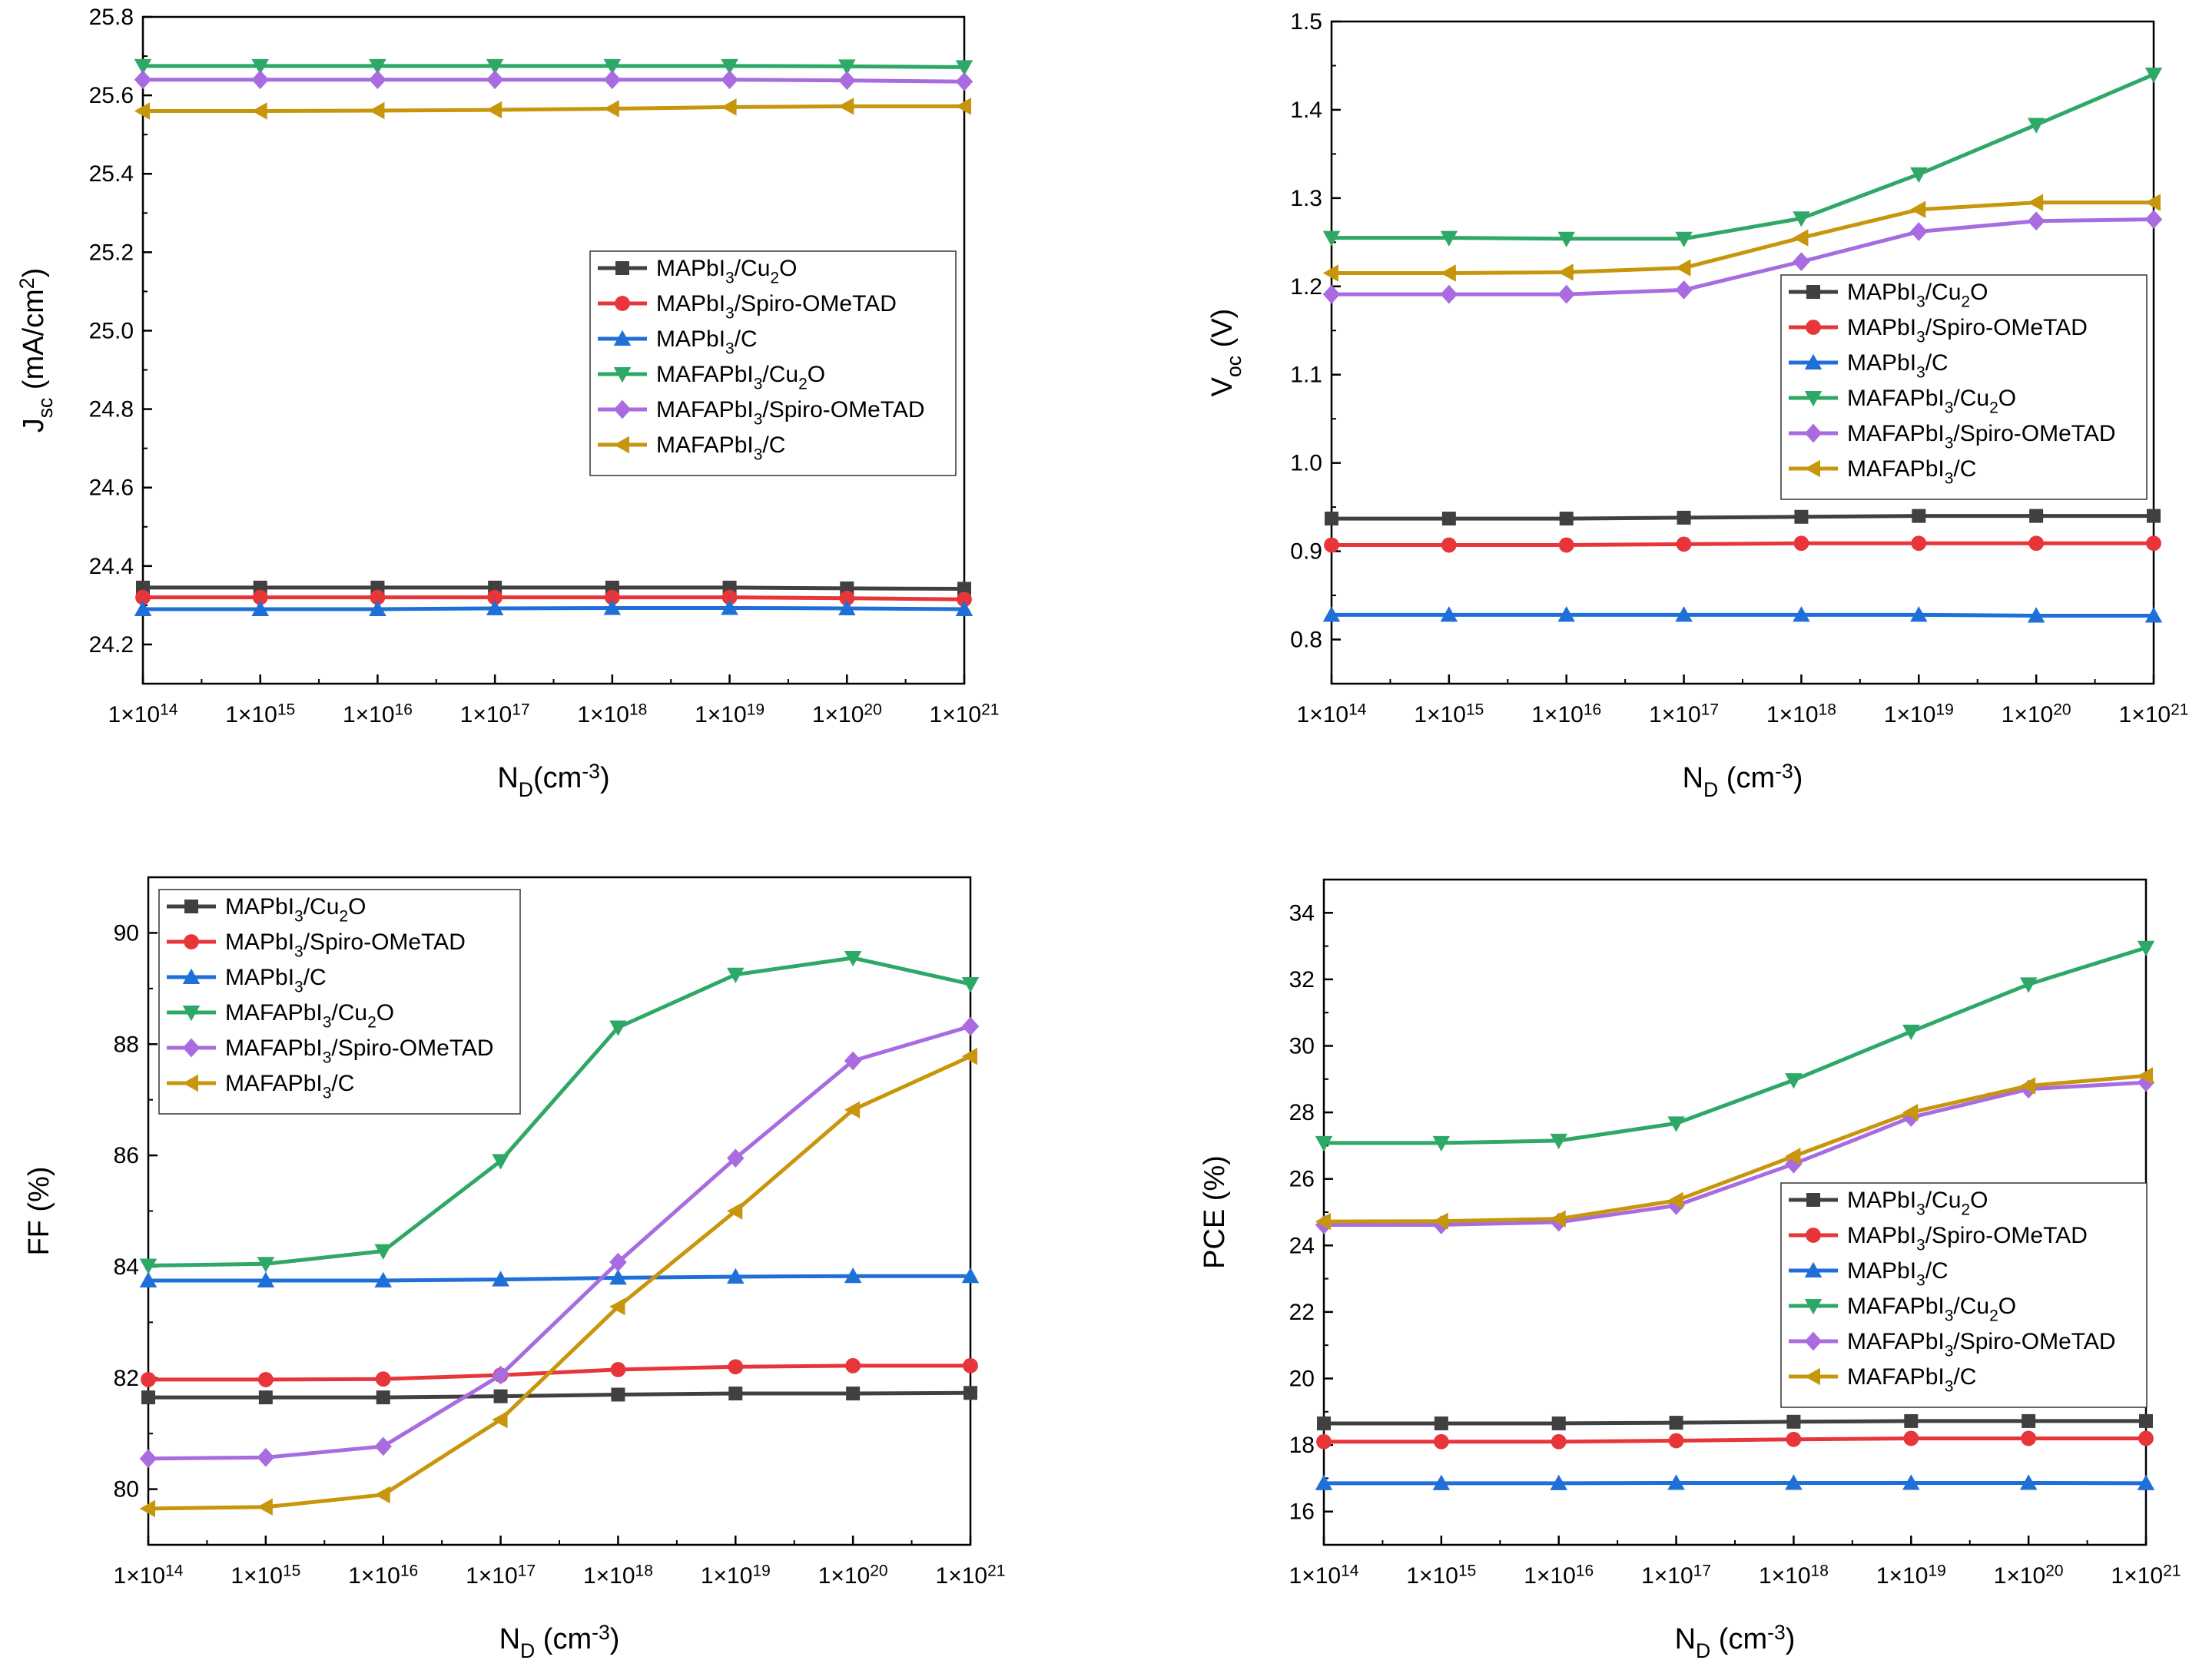 The image size is (2199, 1680). What do you see at coordinates (1302, 1046) in the screenshot?
I see `y-tick-label: 30` at bounding box center [1302, 1046].